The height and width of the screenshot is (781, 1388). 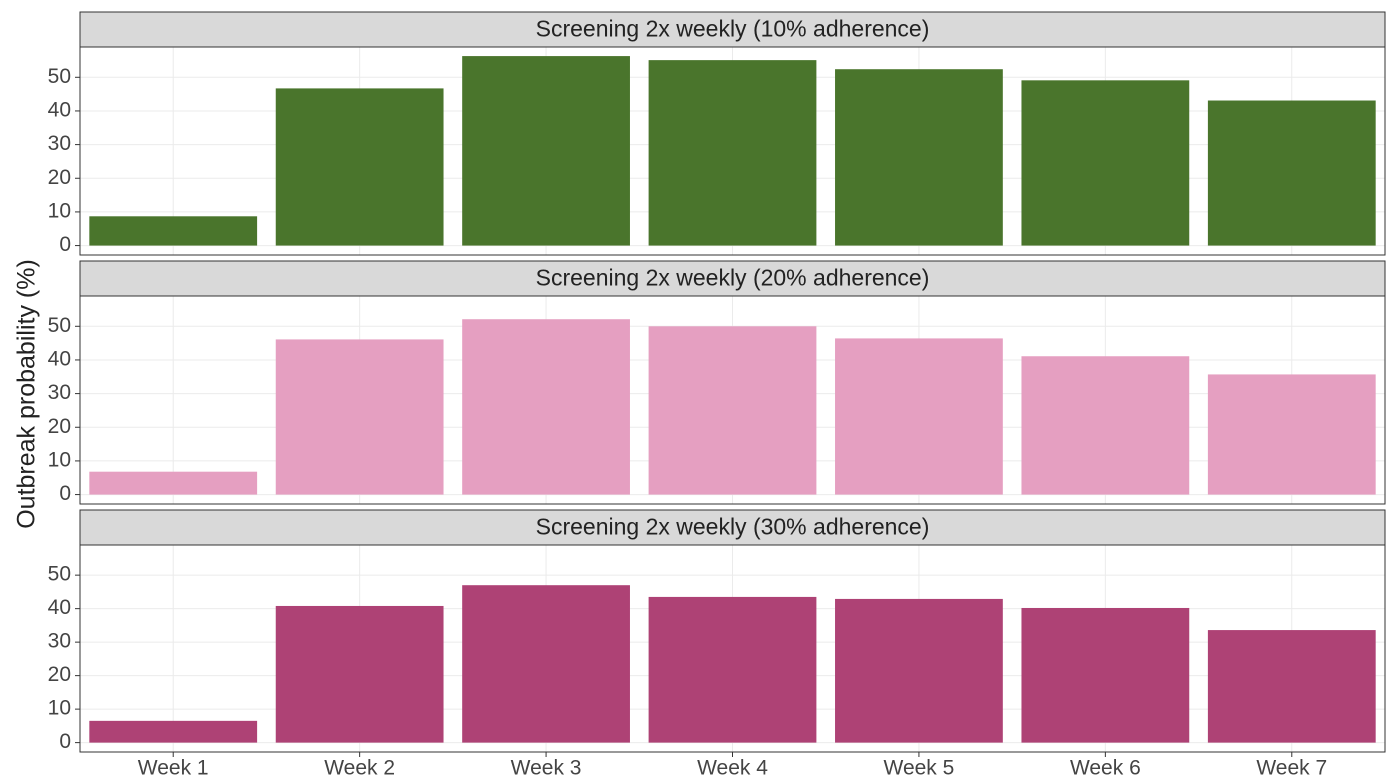 I want to click on x-tick-label: Week 1, so click(x=173, y=768).